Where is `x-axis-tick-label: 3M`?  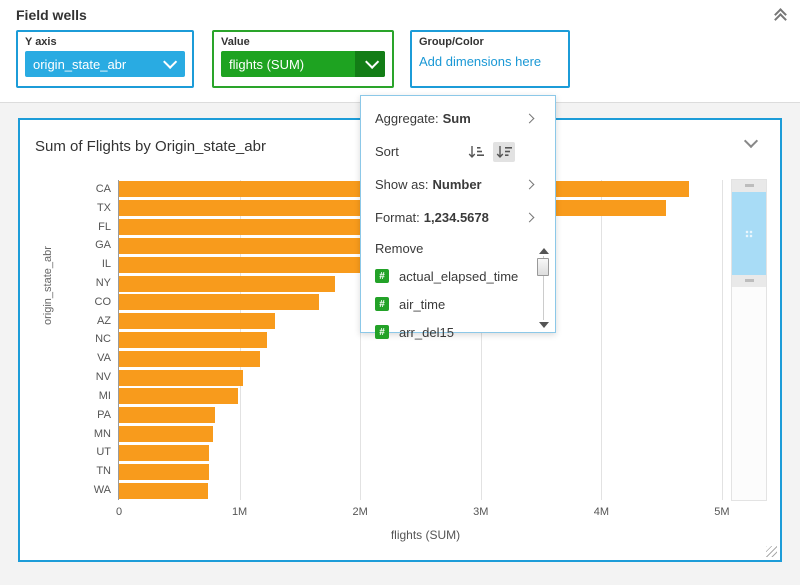
x-axis-tick-label: 3M is located at coordinates (481, 512).